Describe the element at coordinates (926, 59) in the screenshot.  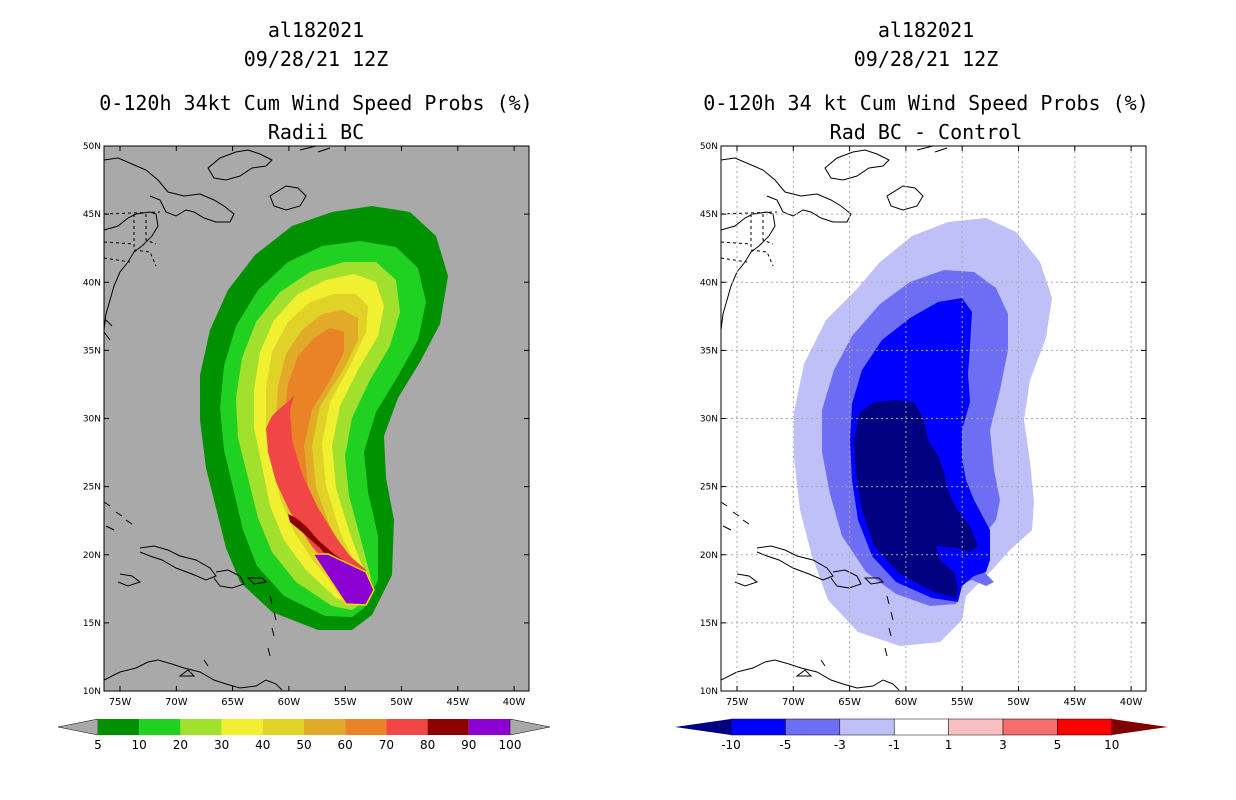
I see `right-date: 09/28/21 12Z` at that location.